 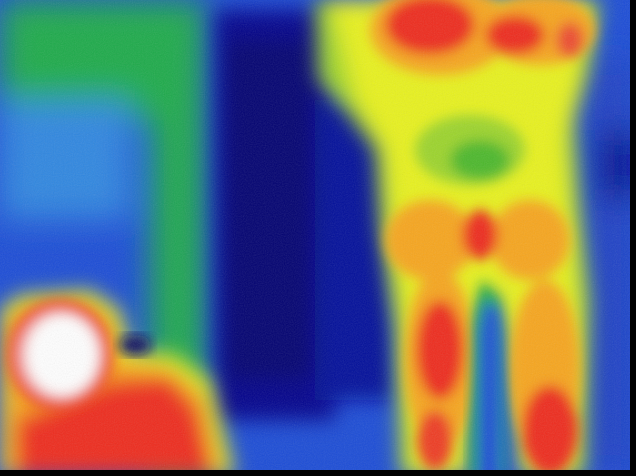 I want to click on frame-edge-bottom, so click(x=318, y=473).